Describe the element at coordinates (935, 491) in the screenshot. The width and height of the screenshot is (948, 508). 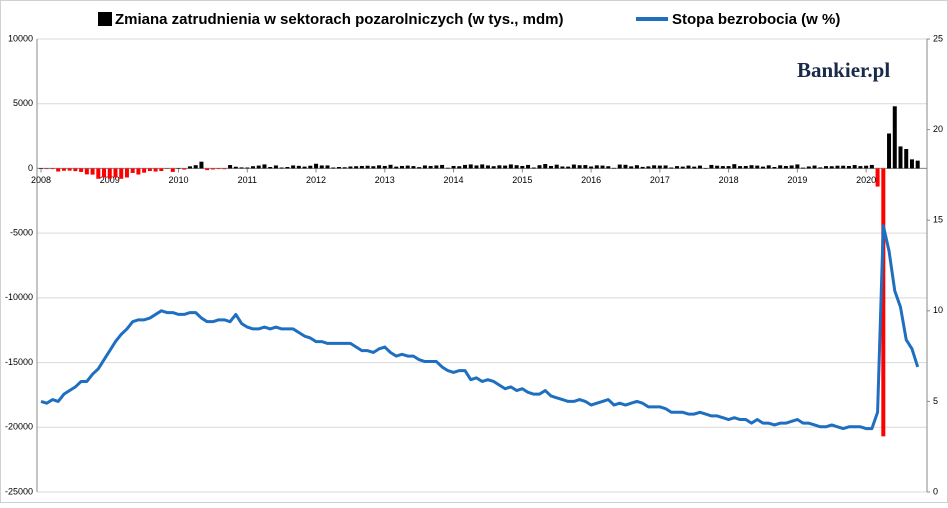
I see `y2-tick-label: 0` at that location.